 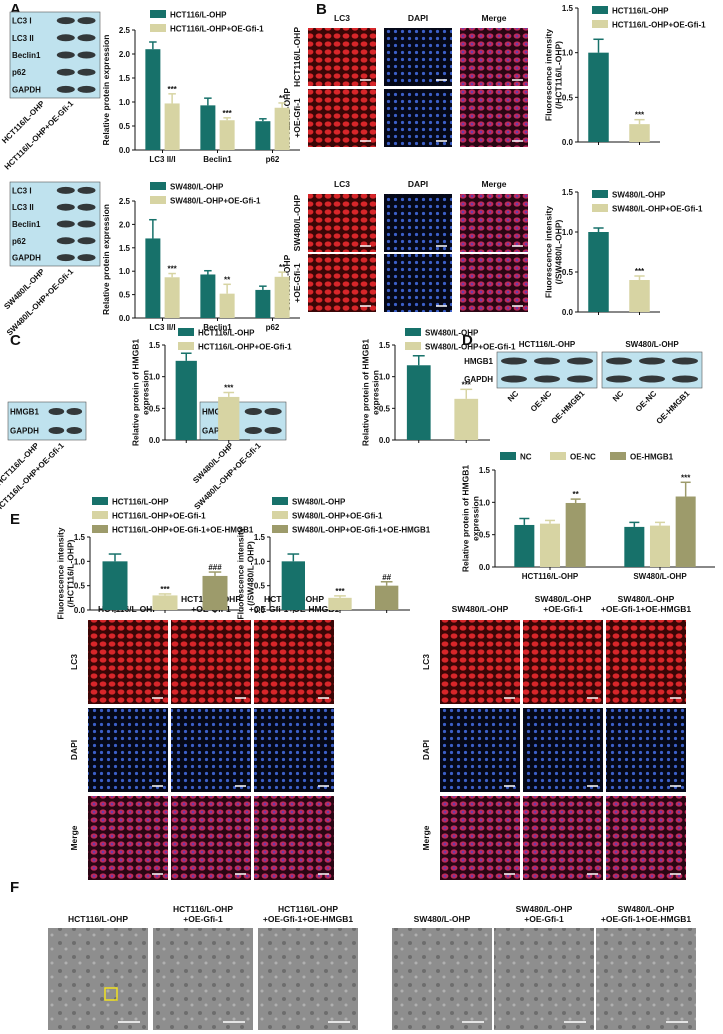 I want to click on blot-row-label: Beclin1, so click(x=26, y=224).